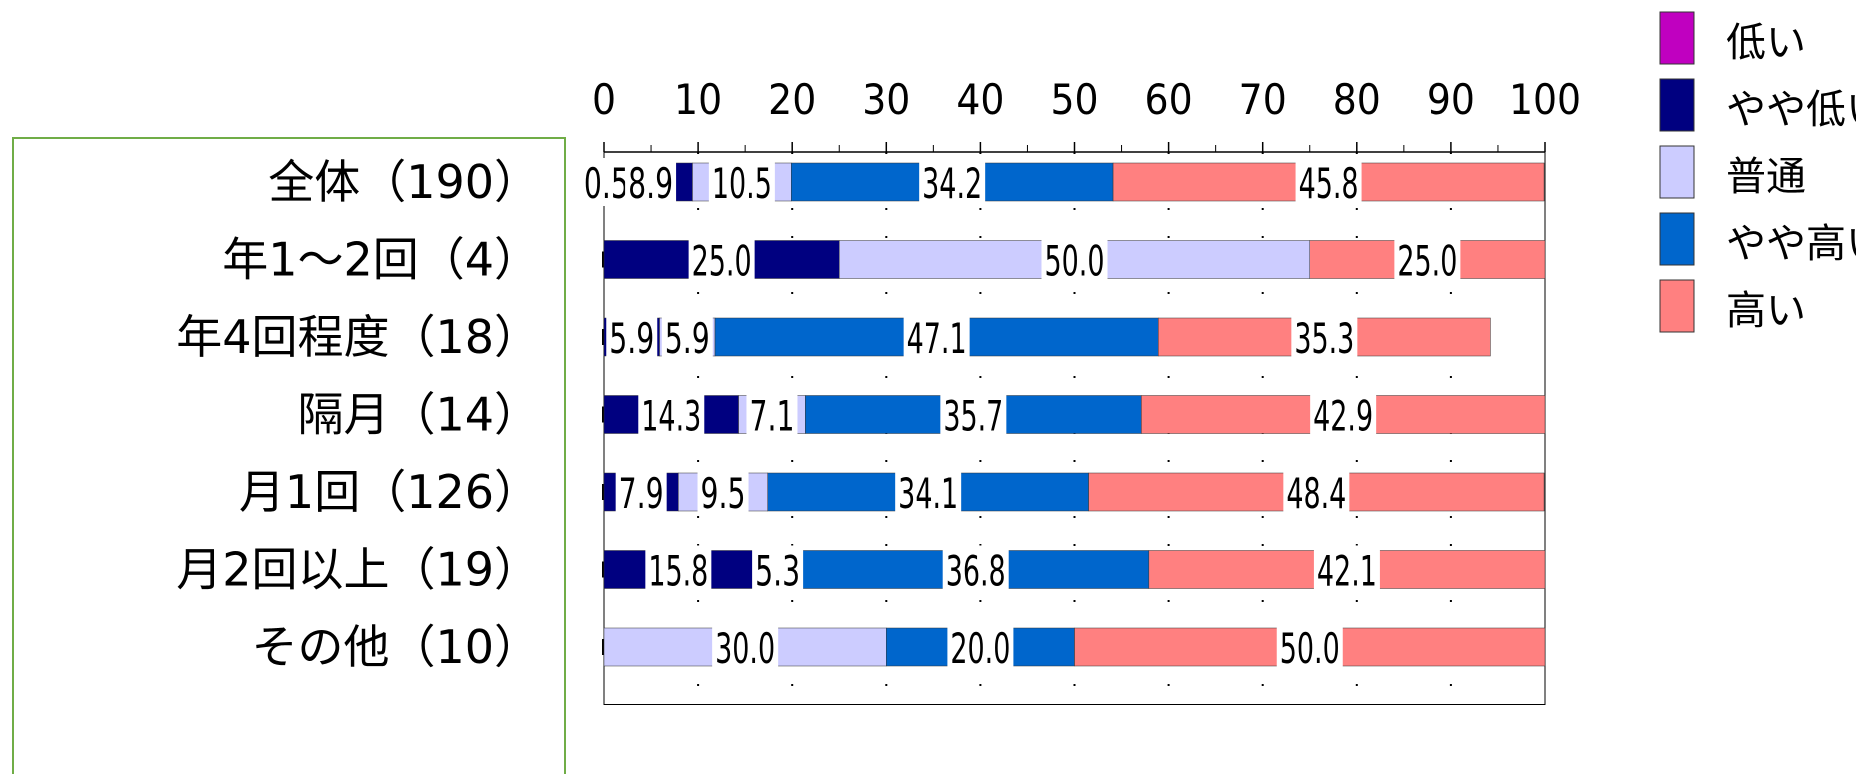  Describe the element at coordinates (1169, 99) in the screenshot. I see `x-tick-label-60: 60` at that location.